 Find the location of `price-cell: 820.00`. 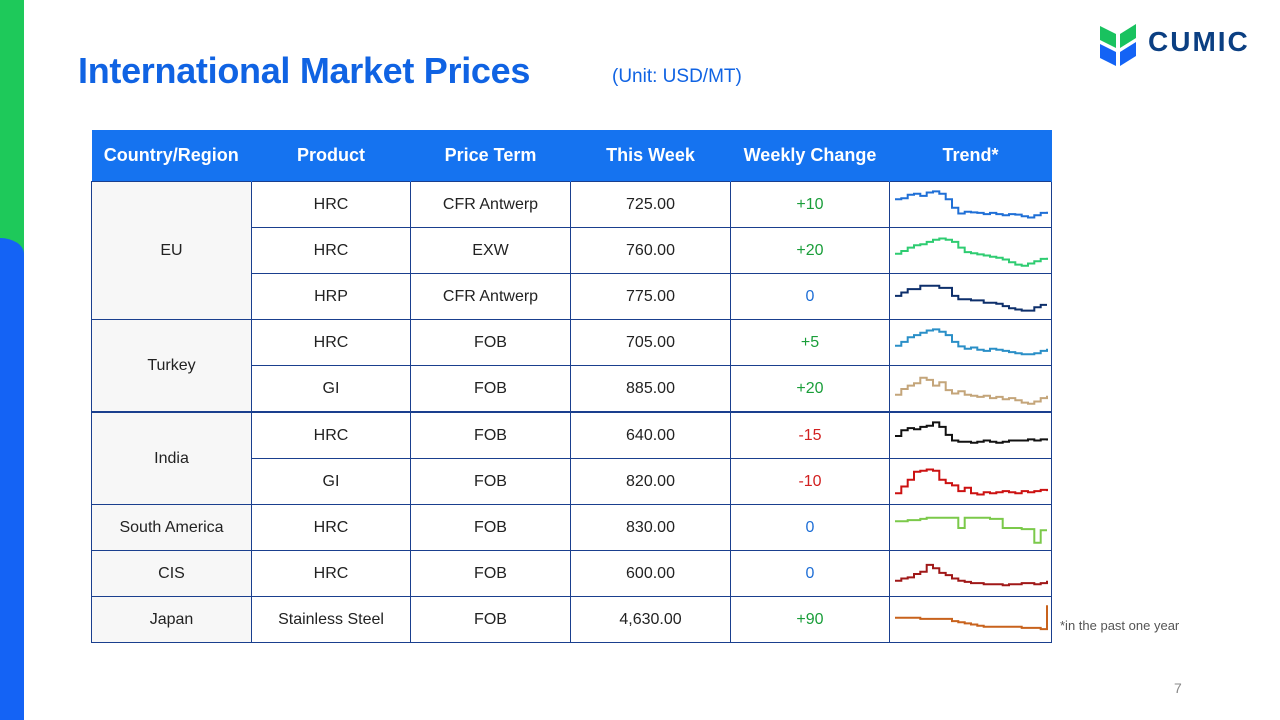

price-cell: 820.00 is located at coordinates (650, 481).